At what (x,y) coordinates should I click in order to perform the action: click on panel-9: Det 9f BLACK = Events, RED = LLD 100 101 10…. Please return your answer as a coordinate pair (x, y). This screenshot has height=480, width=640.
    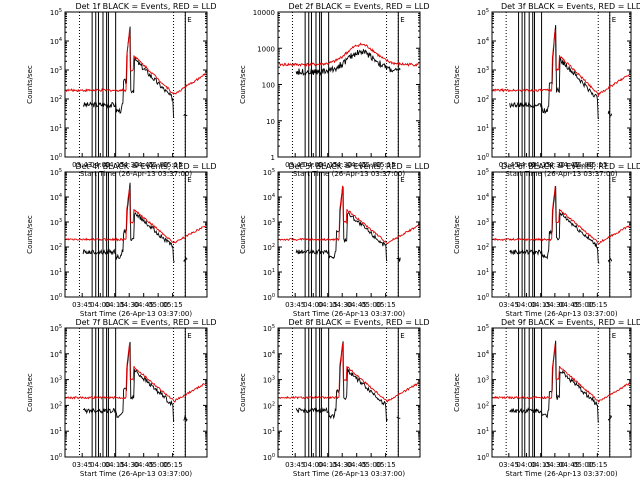
    Looking at the image, I should click on (546, 398).